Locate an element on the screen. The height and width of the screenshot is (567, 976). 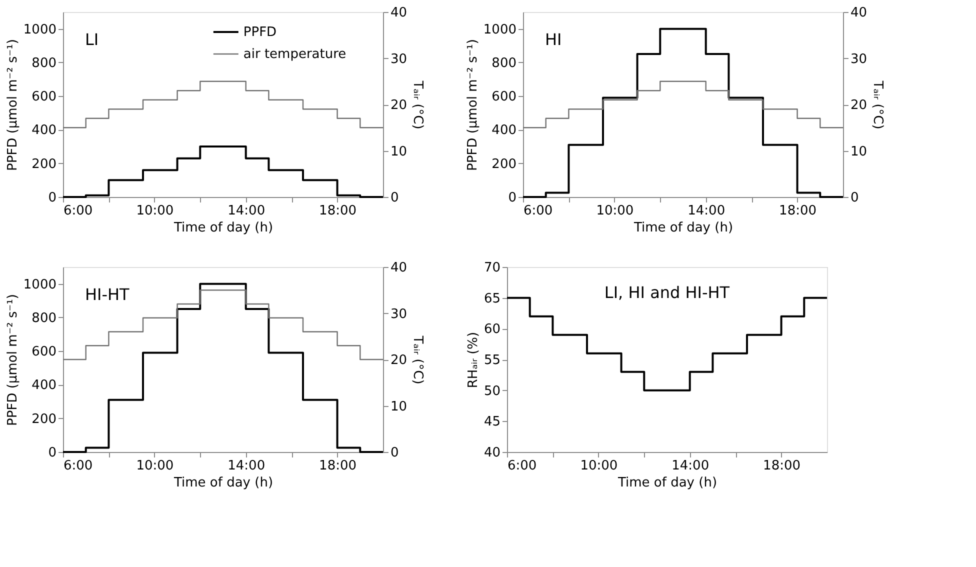
annotation: HI is located at coordinates (553, 39).